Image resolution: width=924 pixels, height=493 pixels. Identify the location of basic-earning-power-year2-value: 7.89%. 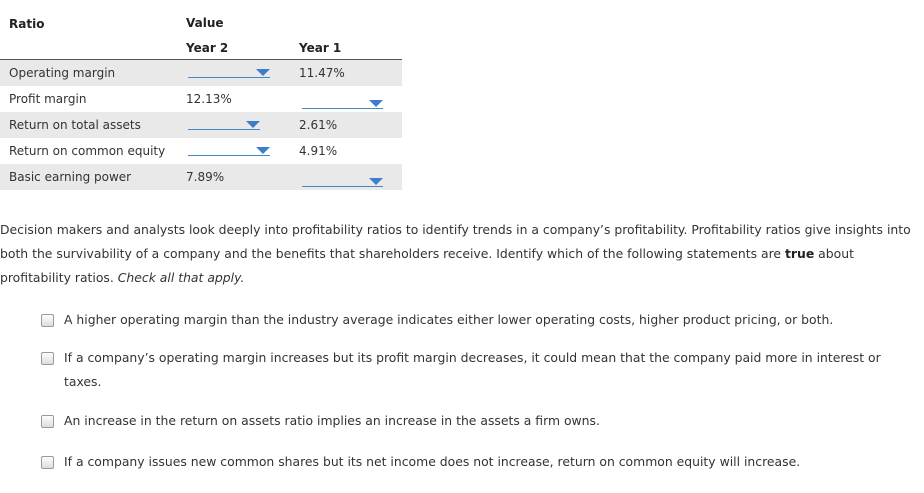
(205, 177).